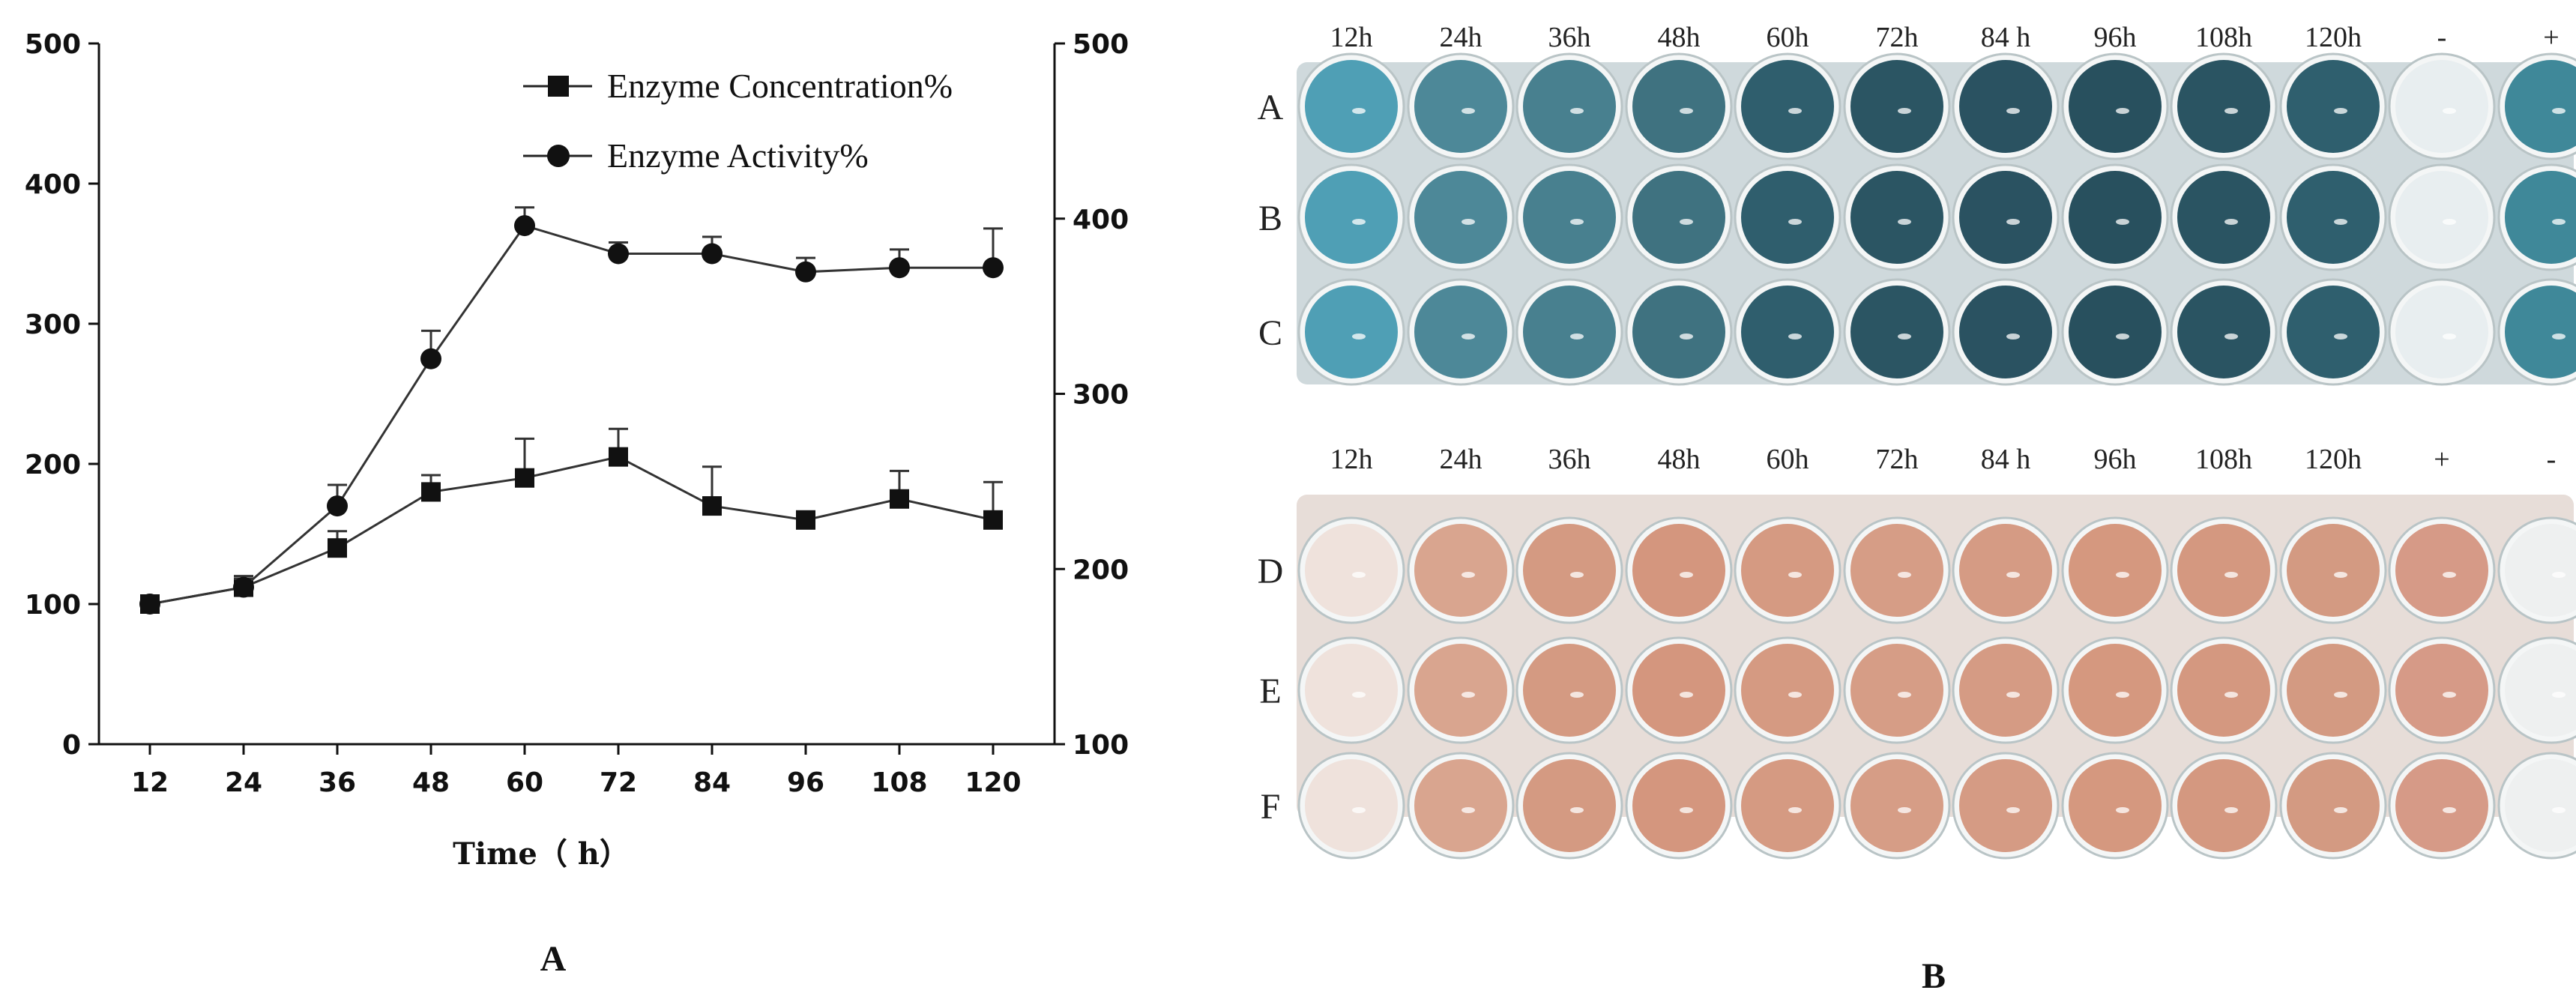  Describe the element at coordinates (1461, 38) in the screenshot. I see `column-label: 24h` at that location.